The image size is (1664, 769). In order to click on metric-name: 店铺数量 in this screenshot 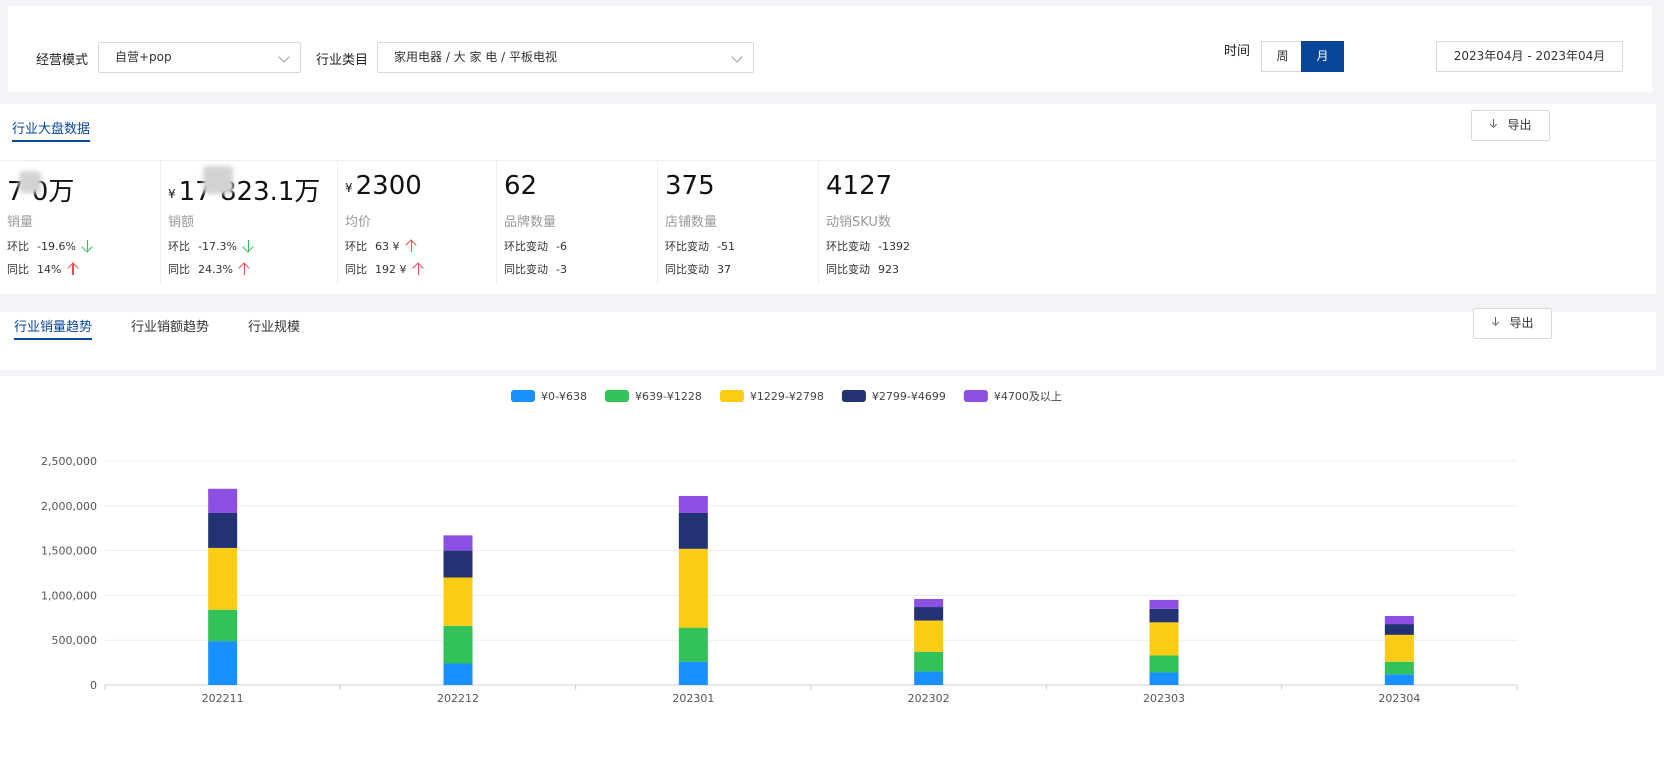, I will do `click(691, 222)`.